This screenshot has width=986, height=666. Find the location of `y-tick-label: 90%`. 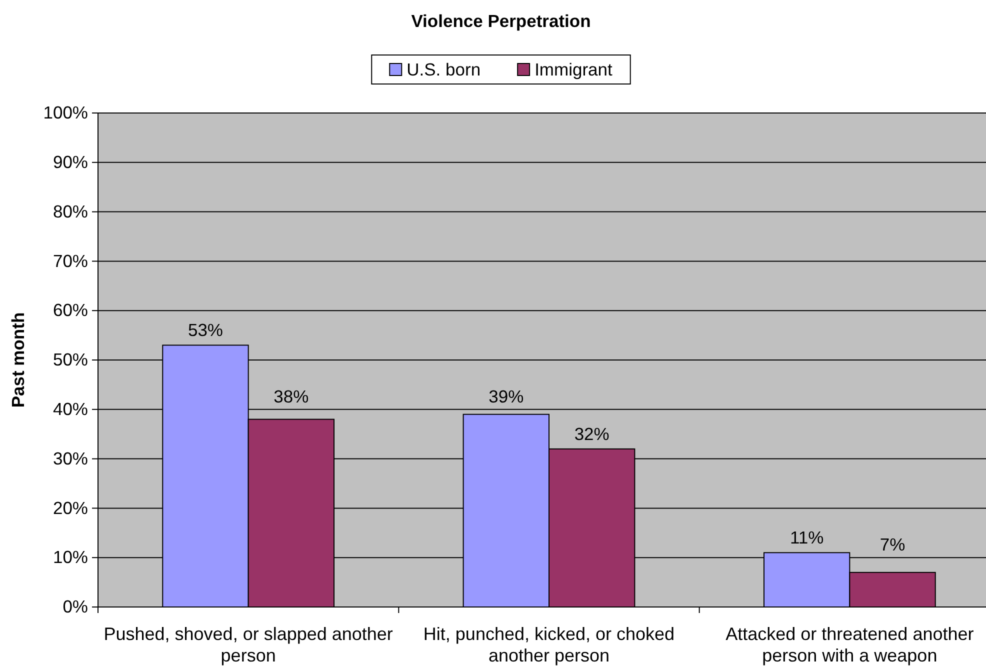

y-tick-label: 90% is located at coordinates (70, 162).